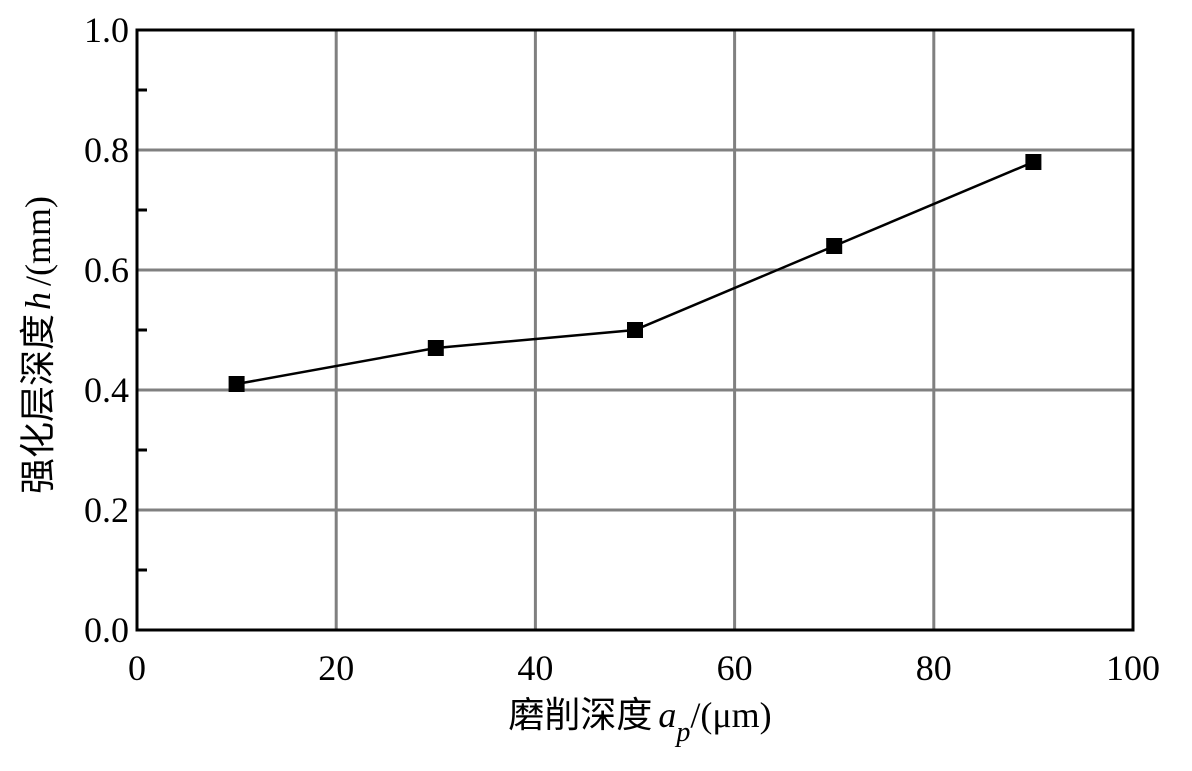 The height and width of the screenshot is (771, 1192). I want to click on y-label-symbol: h, so click(38, 301).